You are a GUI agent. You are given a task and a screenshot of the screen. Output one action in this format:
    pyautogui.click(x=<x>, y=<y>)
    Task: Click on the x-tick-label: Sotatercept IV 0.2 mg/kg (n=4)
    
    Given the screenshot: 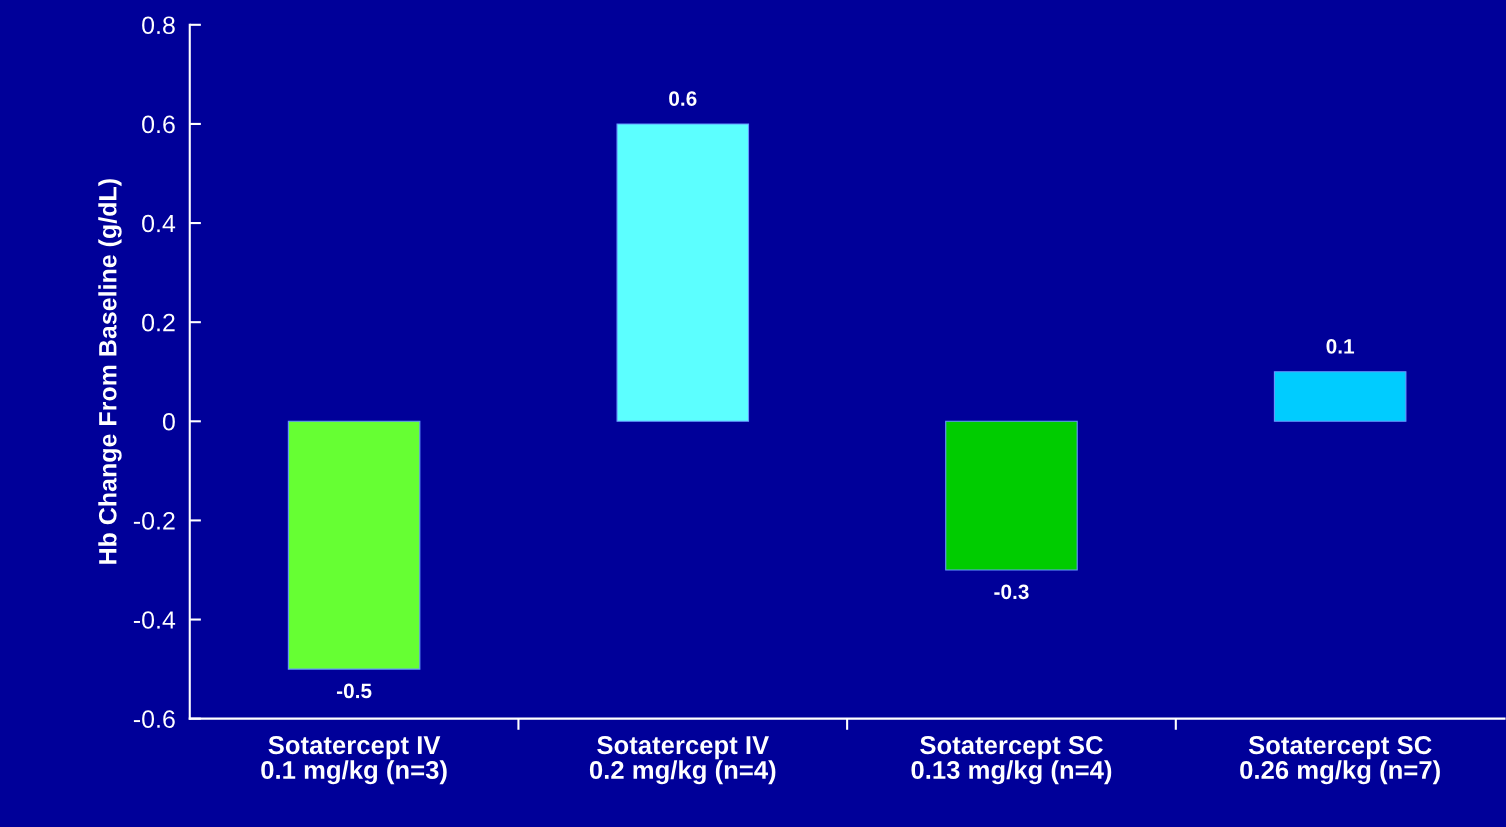 What is the action you would take?
    pyautogui.click(x=682, y=760)
    